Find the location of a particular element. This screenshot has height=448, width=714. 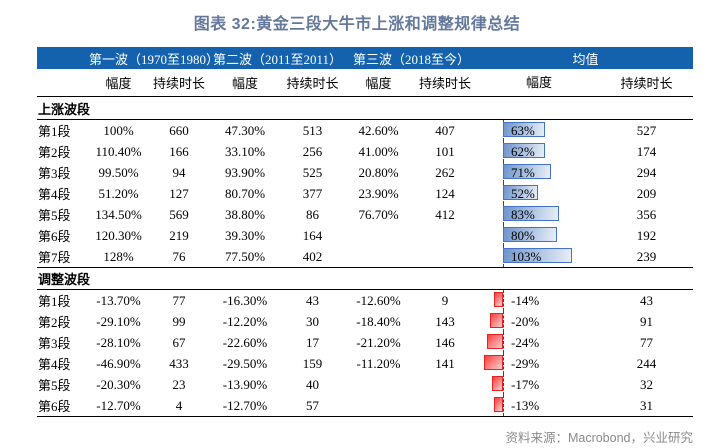

avg-amplitude-bar-cell: 63% is located at coordinates (539, 130).